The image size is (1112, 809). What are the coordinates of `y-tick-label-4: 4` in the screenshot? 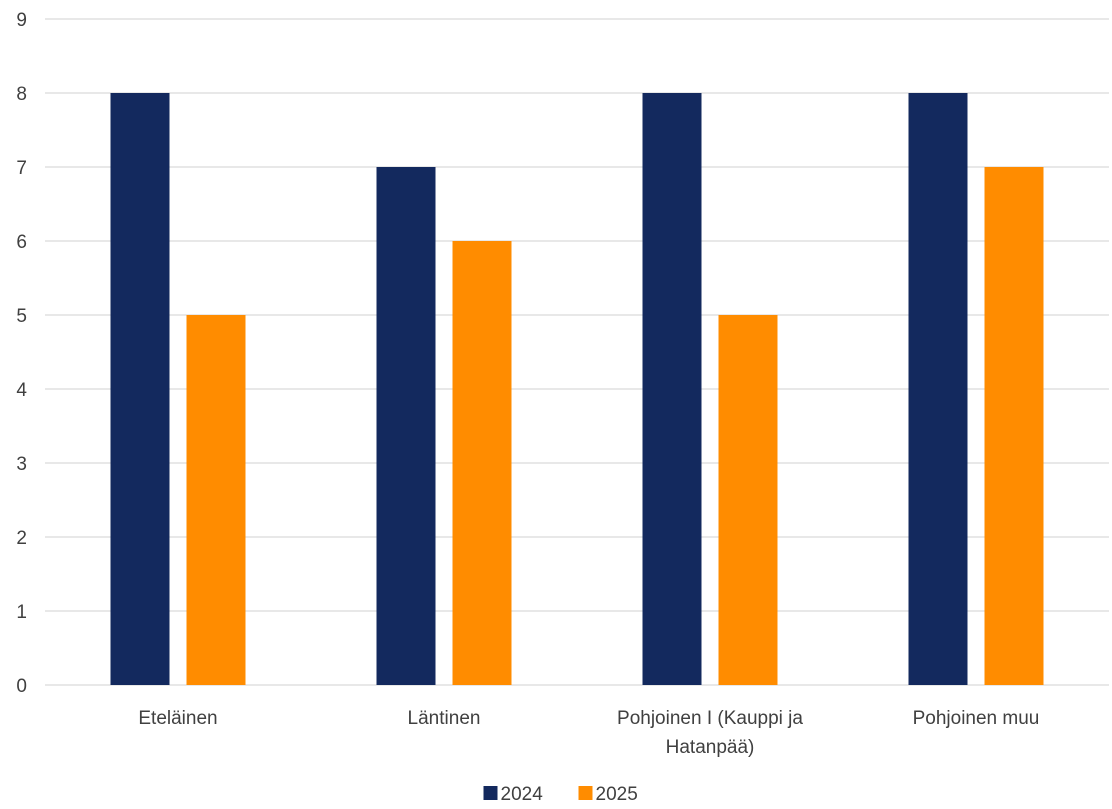 It's located at (21, 390).